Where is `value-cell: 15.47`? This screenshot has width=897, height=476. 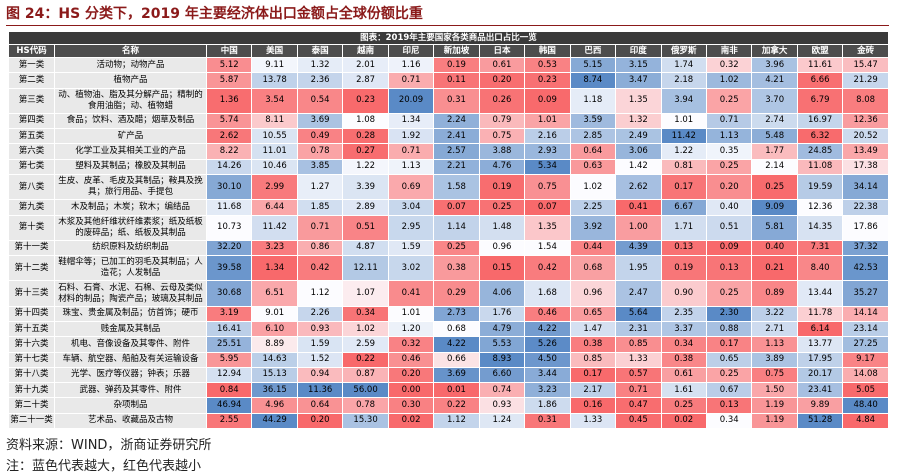
value-cell: 15.47 is located at coordinates (865, 65).